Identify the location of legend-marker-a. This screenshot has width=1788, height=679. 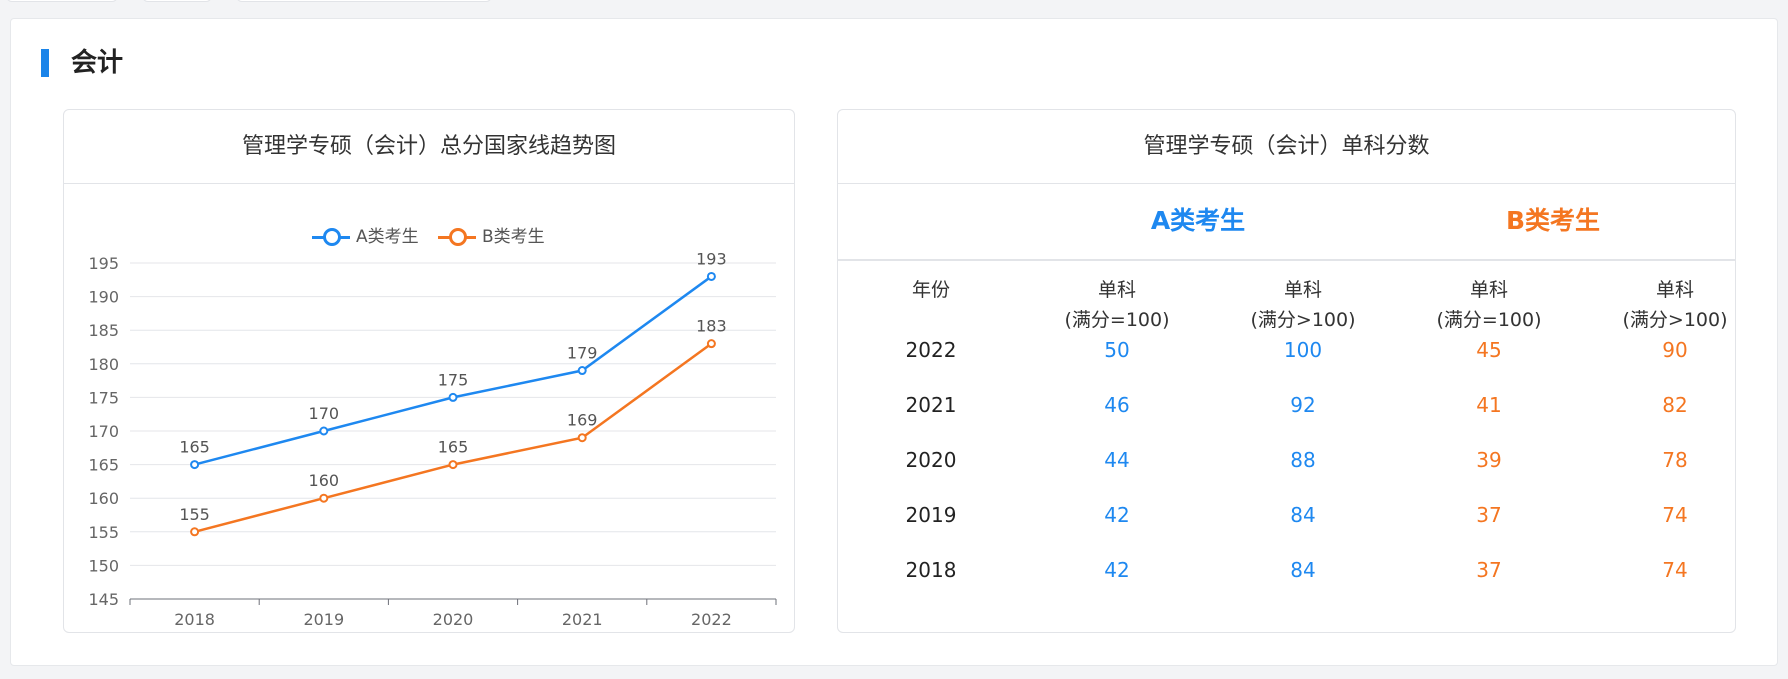
(332, 237).